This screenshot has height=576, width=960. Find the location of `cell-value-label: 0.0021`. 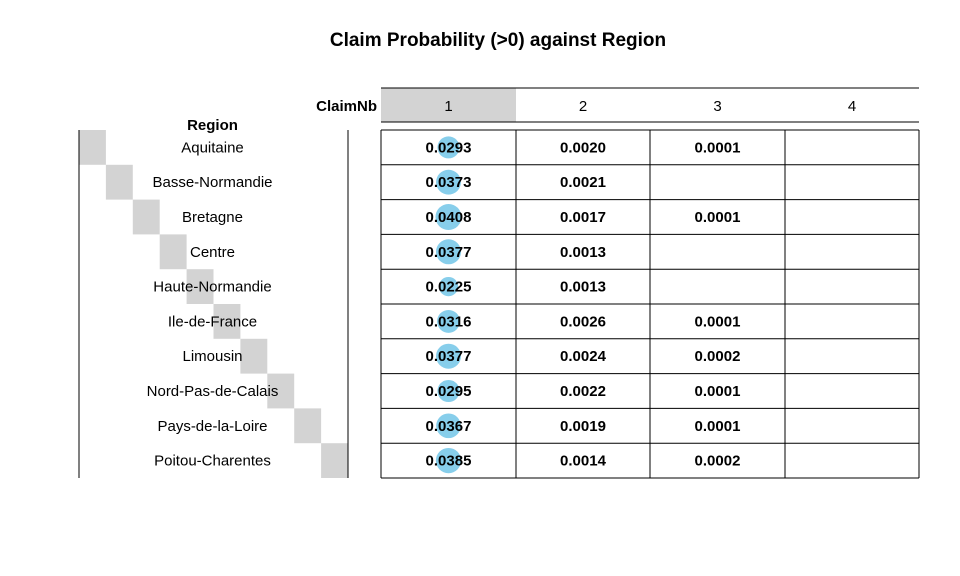

cell-value-label: 0.0021 is located at coordinates (583, 182).